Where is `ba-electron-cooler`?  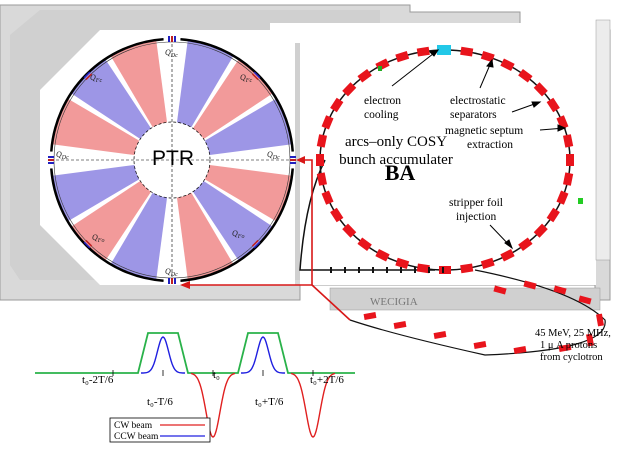 ba-electron-cooler is located at coordinates (444, 50).